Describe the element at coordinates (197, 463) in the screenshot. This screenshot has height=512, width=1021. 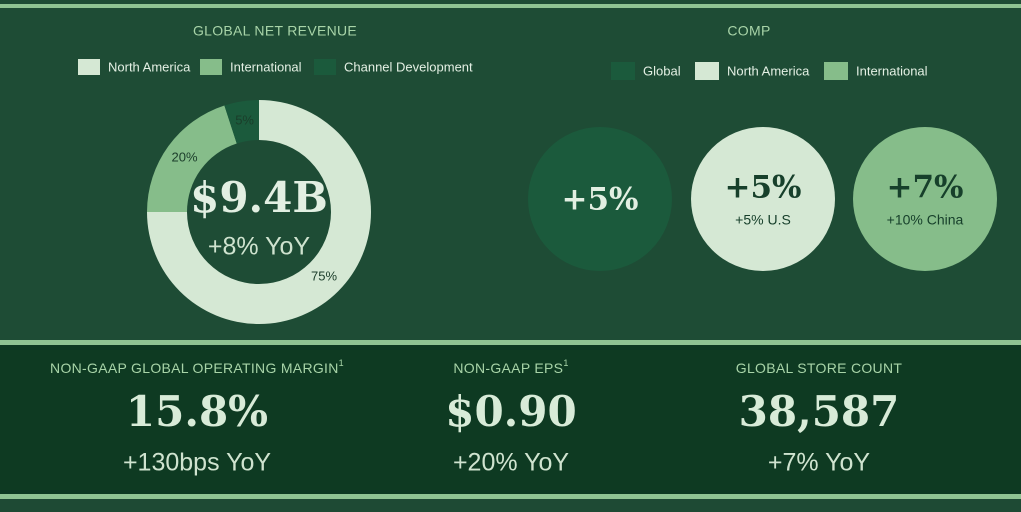
I see `metric-change: +130bps YoY` at that location.